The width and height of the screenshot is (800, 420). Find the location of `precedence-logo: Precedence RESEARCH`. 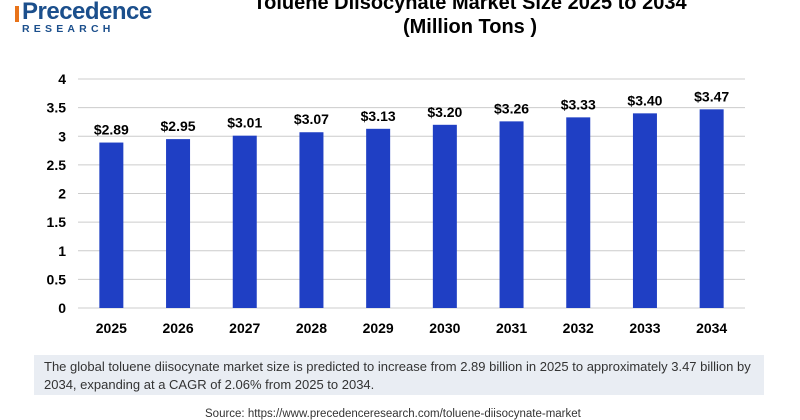

precedence-logo: Precedence RESEARCH is located at coordinates (83, 20).